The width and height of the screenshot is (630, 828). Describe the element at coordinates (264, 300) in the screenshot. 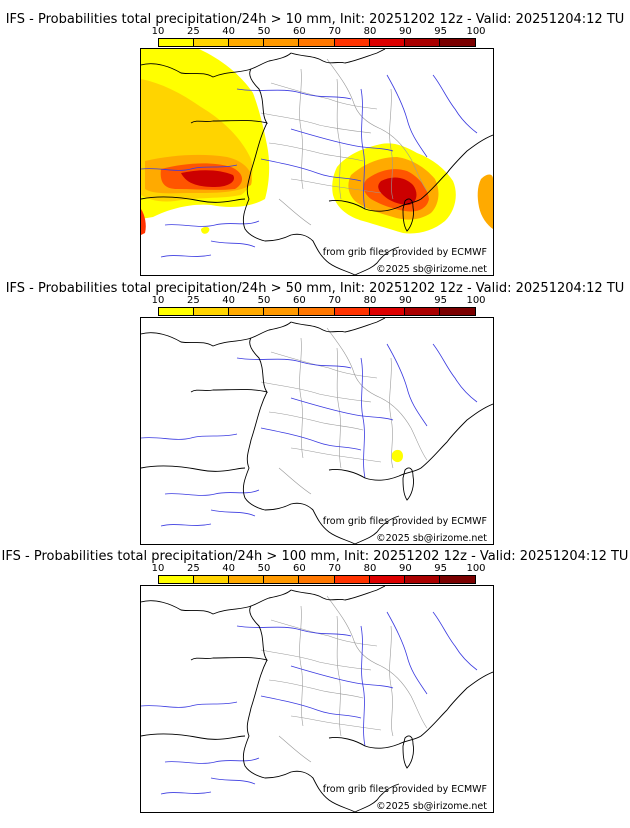

I see `colorbar-tick-label: 50` at that location.